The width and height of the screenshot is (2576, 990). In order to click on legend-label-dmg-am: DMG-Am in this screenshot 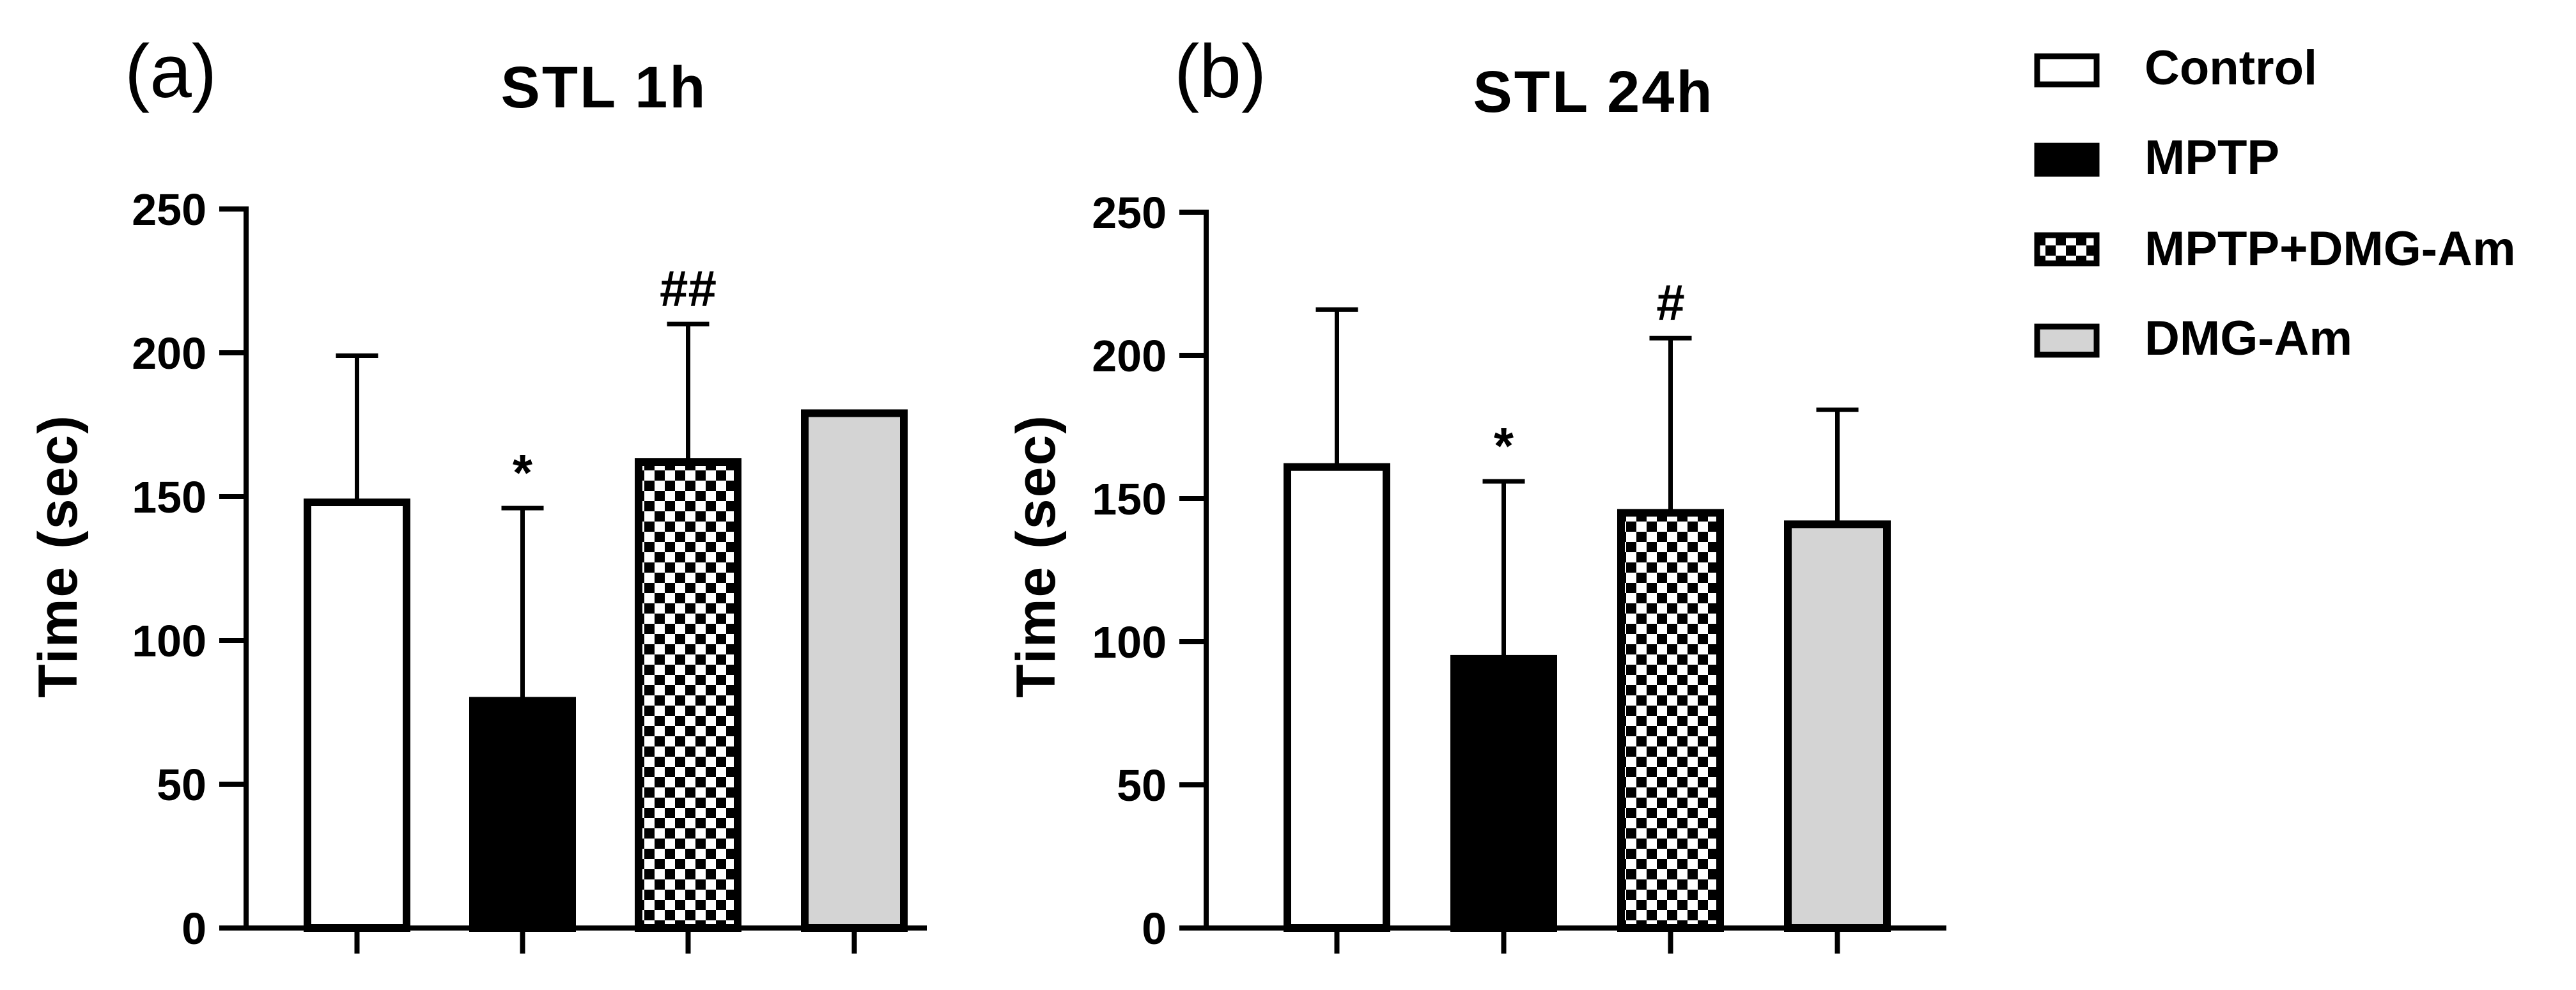, I will do `click(2248, 338)`.